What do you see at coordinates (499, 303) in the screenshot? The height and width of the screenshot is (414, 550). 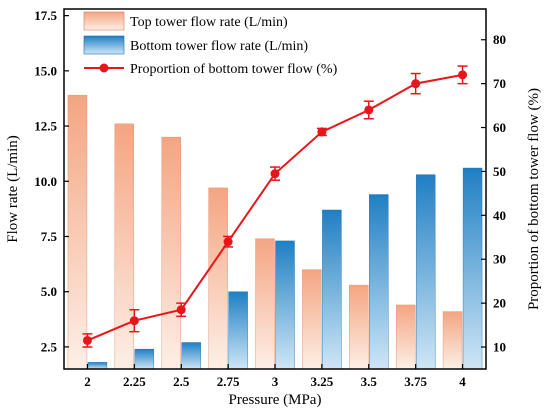 I see `y2-tick-label: 20` at bounding box center [499, 303].